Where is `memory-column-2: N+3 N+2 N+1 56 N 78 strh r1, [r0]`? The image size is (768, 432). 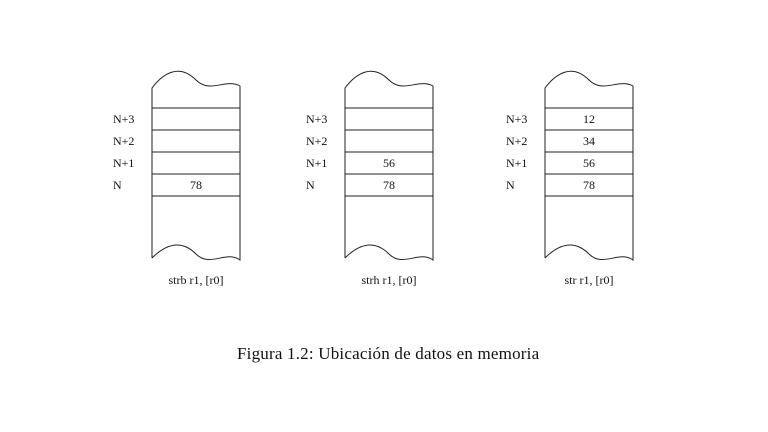 memory-column-2: N+3 N+2 N+1 56 N 78 strh r1, [r0] is located at coordinates (370, 178).